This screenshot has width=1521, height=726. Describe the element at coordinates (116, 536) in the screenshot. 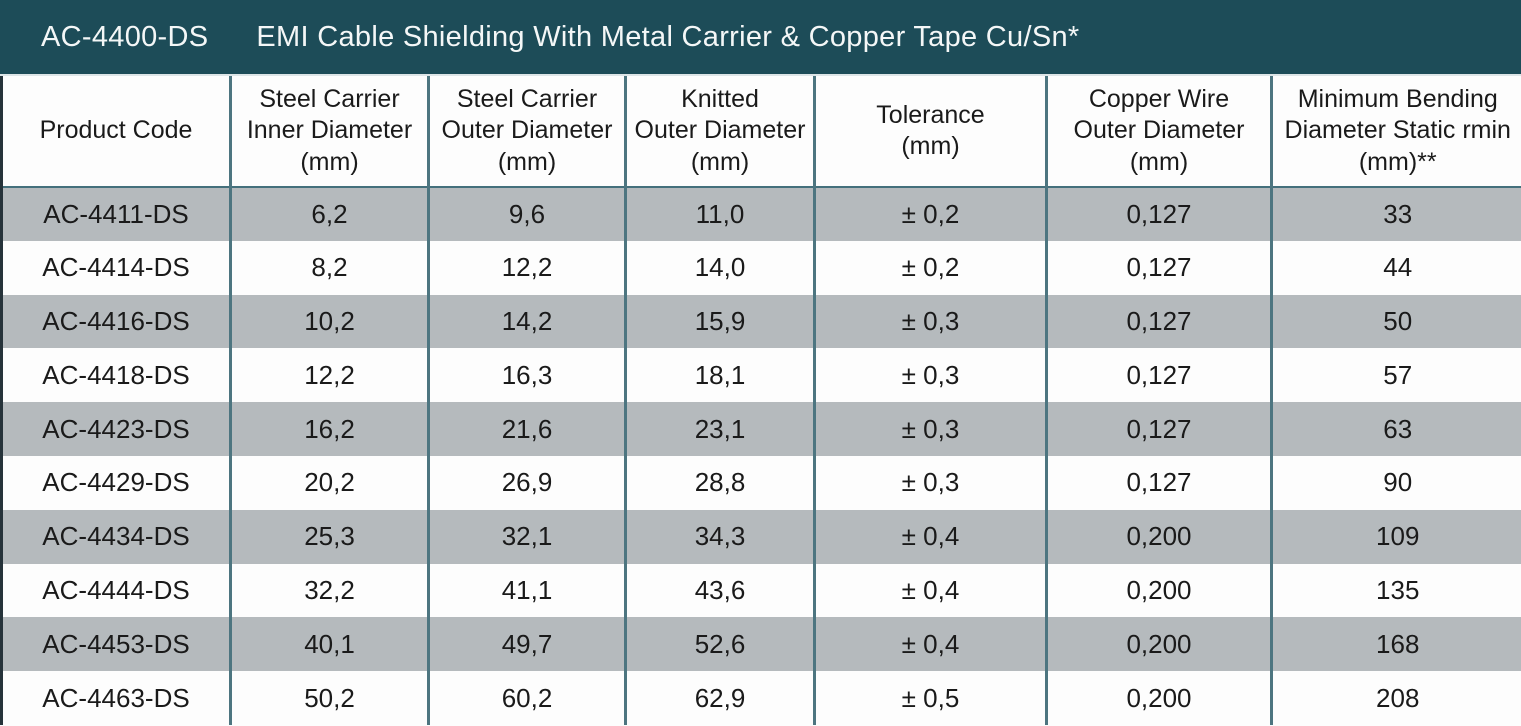

I see `product-code-cell: AC-4434-DS` at that location.